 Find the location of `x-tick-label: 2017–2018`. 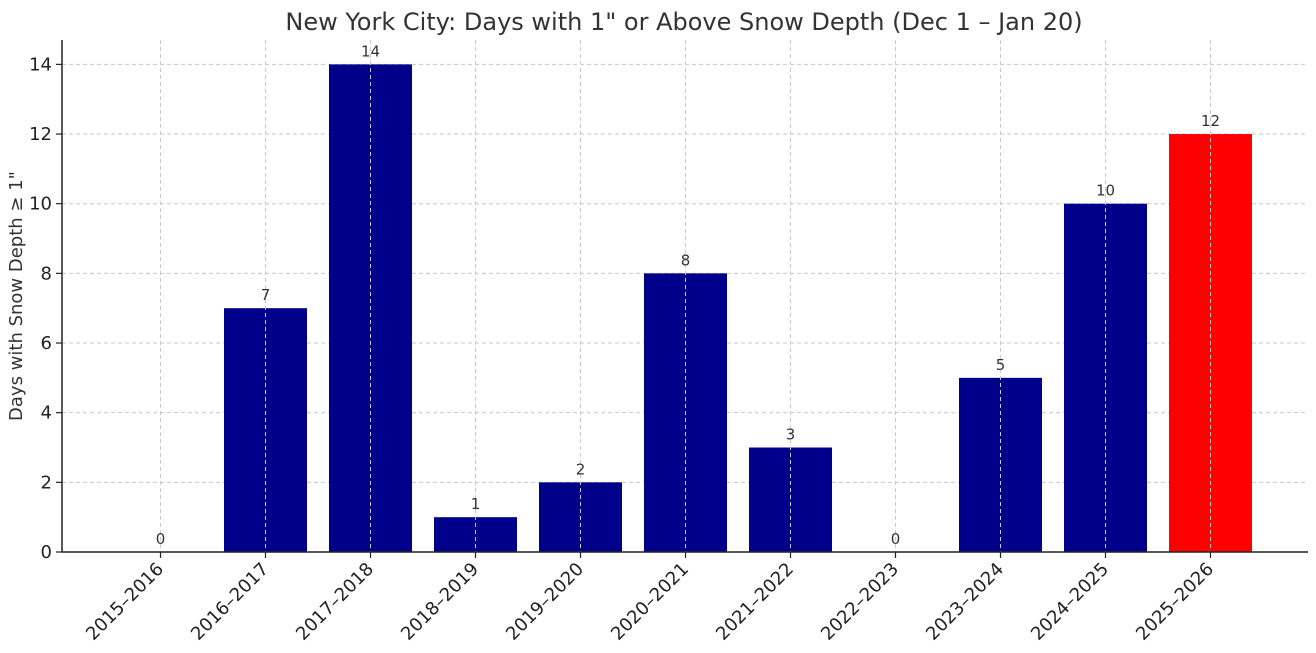

x-tick-label: 2017–2018 is located at coordinates (335, 602).